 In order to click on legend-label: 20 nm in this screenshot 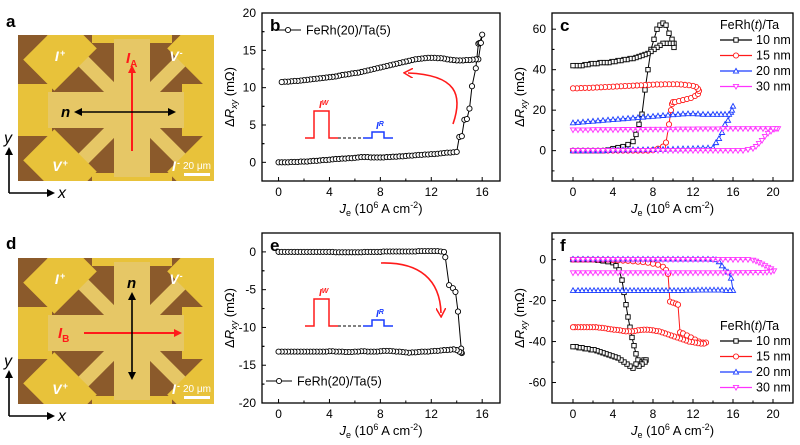, I will do `click(773, 372)`.